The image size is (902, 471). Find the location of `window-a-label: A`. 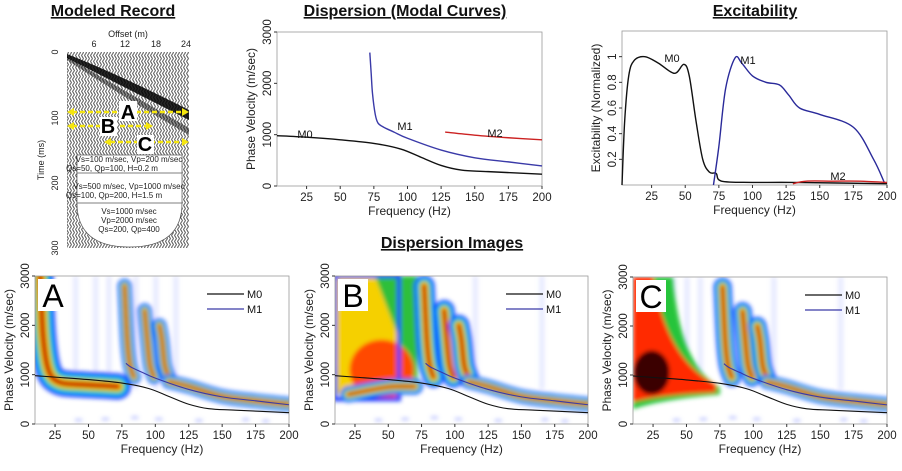

window-a-label: A is located at coordinates (128, 113).